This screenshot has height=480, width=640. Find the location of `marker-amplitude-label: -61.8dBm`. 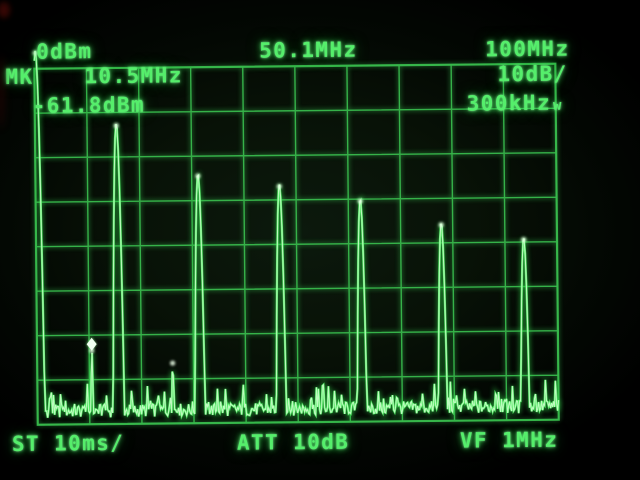

marker-amplitude-label: -61.8dBm is located at coordinates (89, 105).